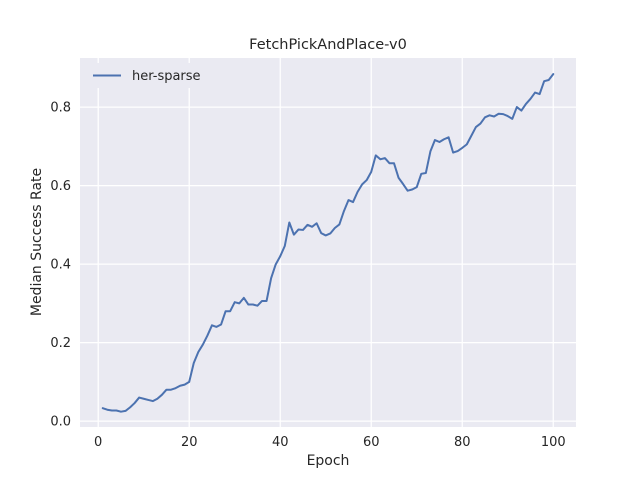 This screenshot has height=480, width=640. I want to click on x-axis-label: Epoch, so click(328, 461).